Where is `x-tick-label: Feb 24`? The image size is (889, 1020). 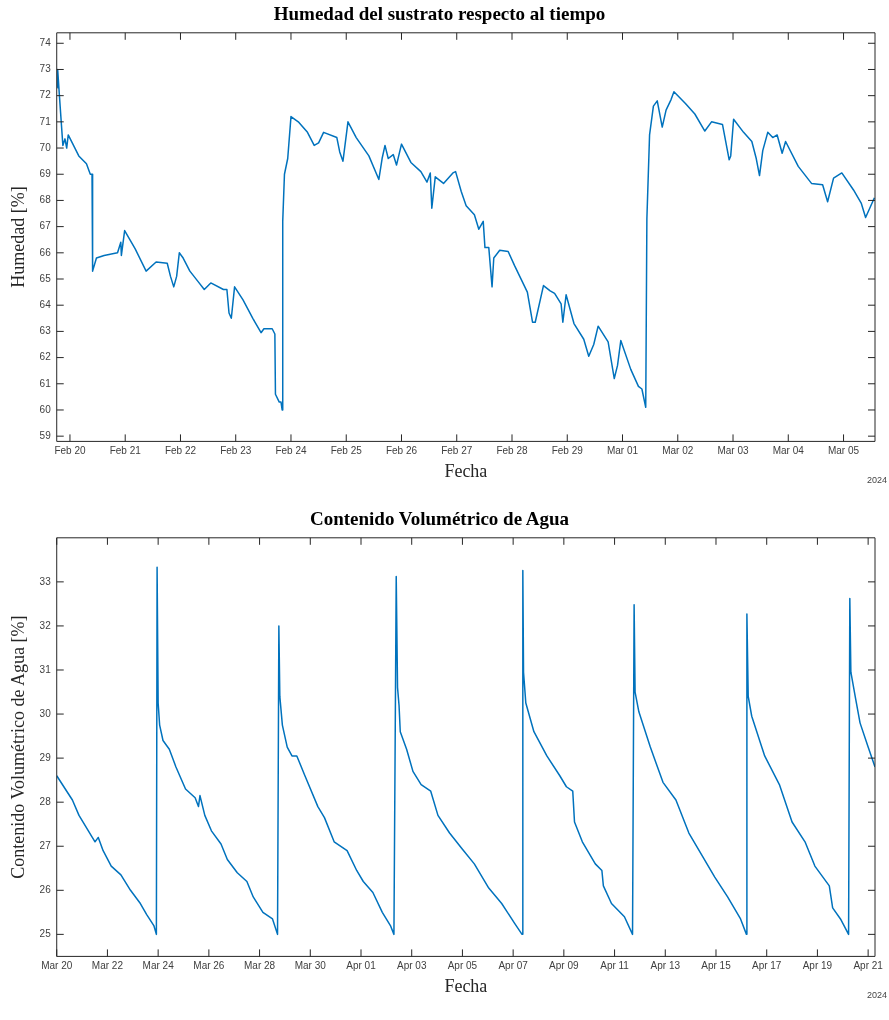 x-tick-label: Feb 24 is located at coordinates (291, 451).